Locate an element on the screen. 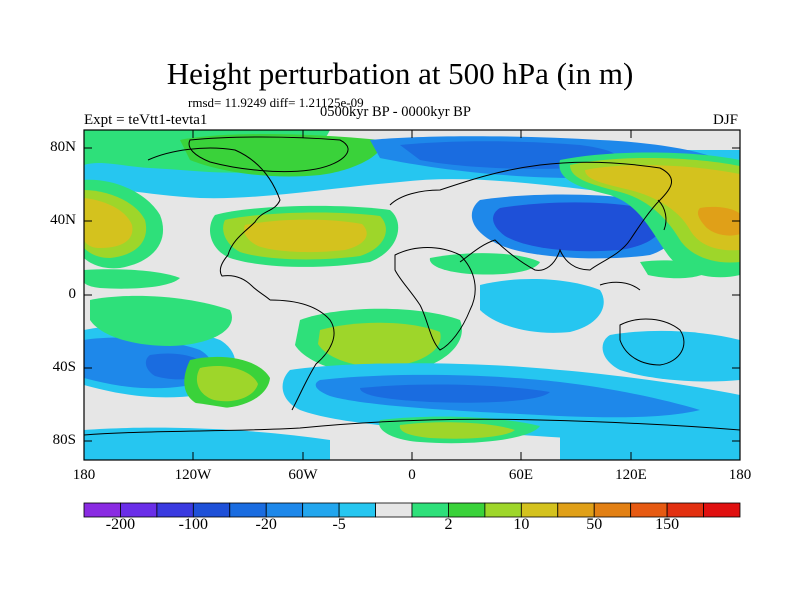 This screenshot has width=800, height=600. colorbar-tick-label: 50 is located at coordinates (594, 524).